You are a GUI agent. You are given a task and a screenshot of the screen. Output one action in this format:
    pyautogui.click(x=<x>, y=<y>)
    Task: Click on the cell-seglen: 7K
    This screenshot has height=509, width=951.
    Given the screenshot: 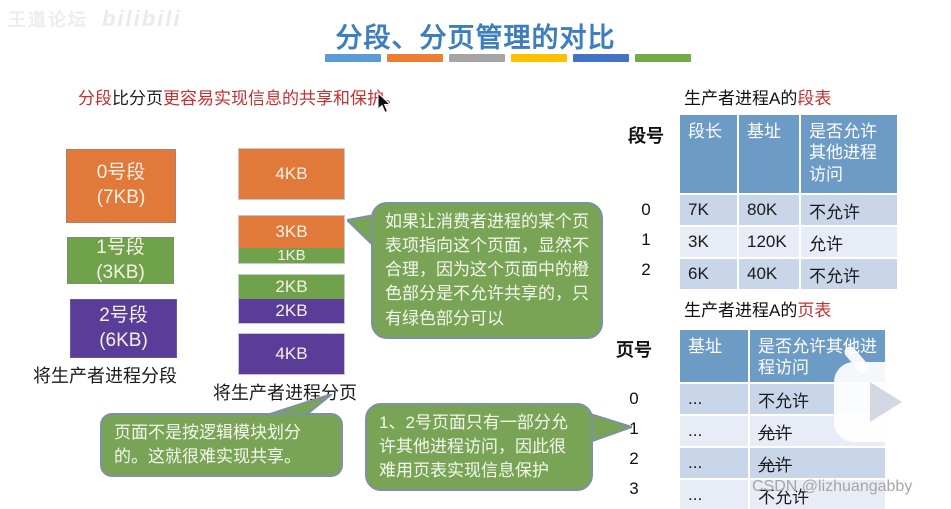 What is the action you would take?
    pyautogui.click(x=708, y=210)
    